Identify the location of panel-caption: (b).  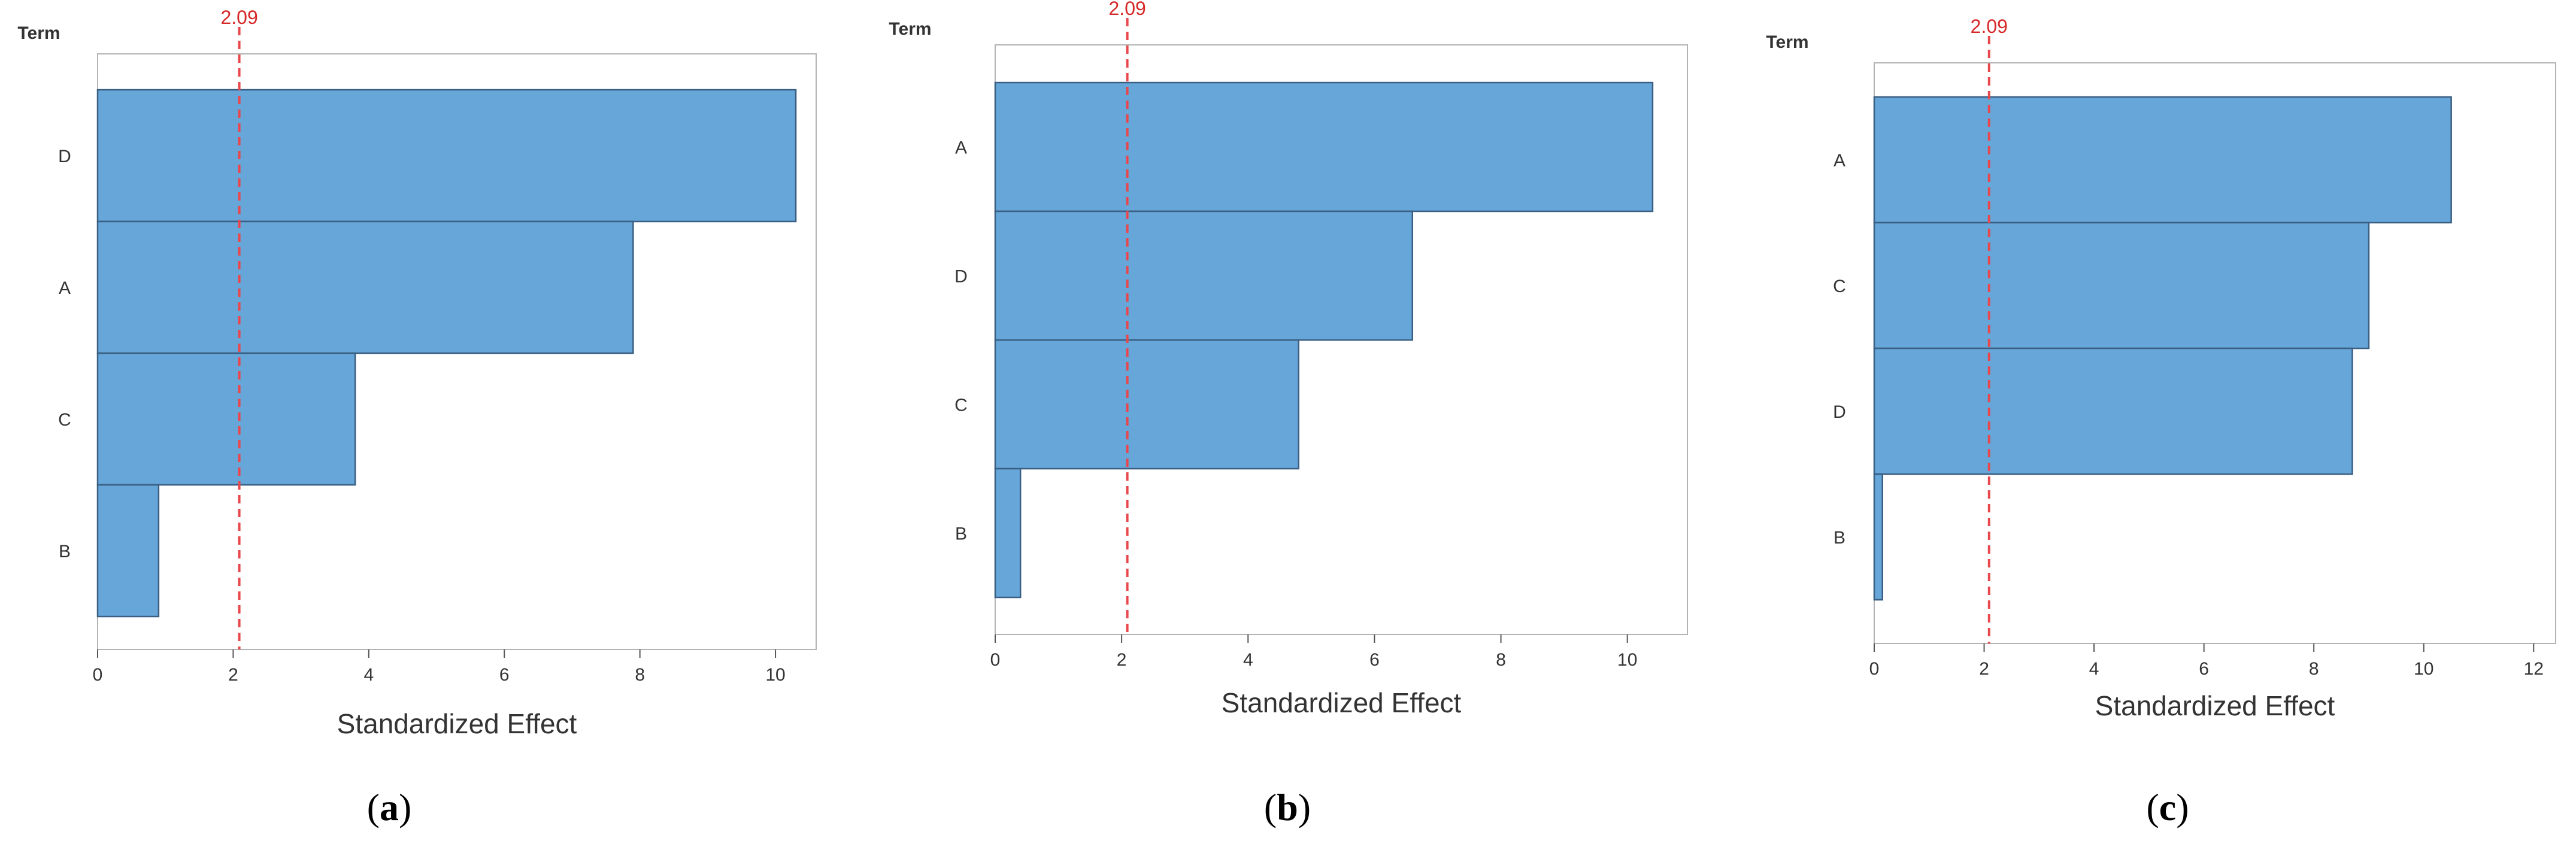
(1287, 807).